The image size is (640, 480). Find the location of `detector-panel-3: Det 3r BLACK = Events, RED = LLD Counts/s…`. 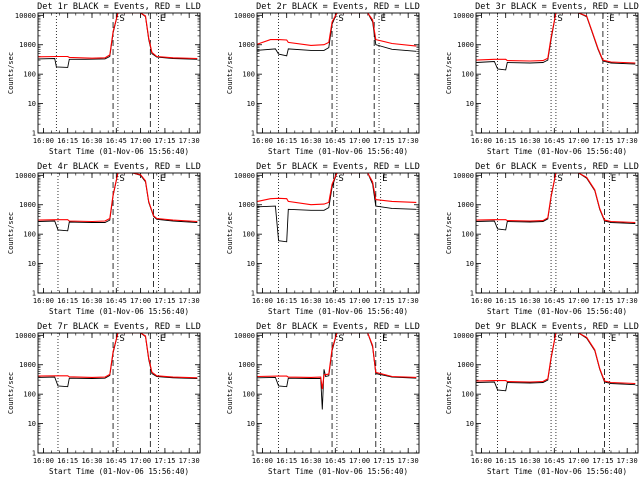

detector-panel-3: Det 3r BLACK = Events, RED = LLD Counts/s… is located at coordinates (542, 79).